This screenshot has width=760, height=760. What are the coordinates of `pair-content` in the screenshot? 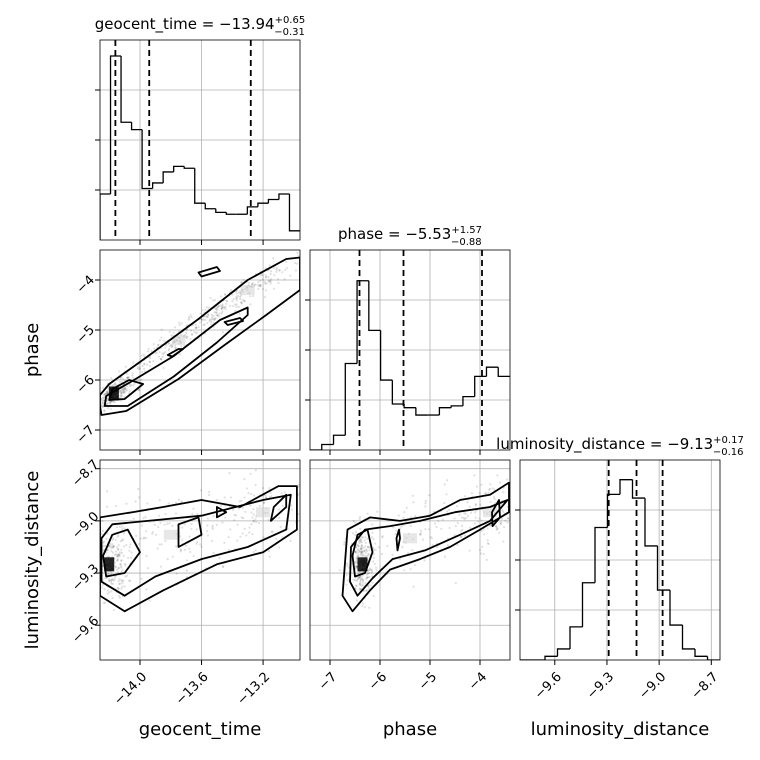 It's located at (200, 350).